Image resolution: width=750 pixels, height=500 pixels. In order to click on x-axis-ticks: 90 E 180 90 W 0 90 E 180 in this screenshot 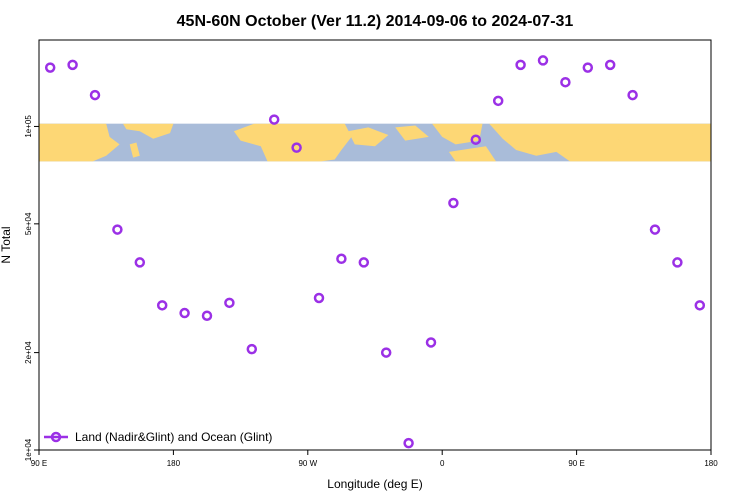, I will do `click(374, 459)`.